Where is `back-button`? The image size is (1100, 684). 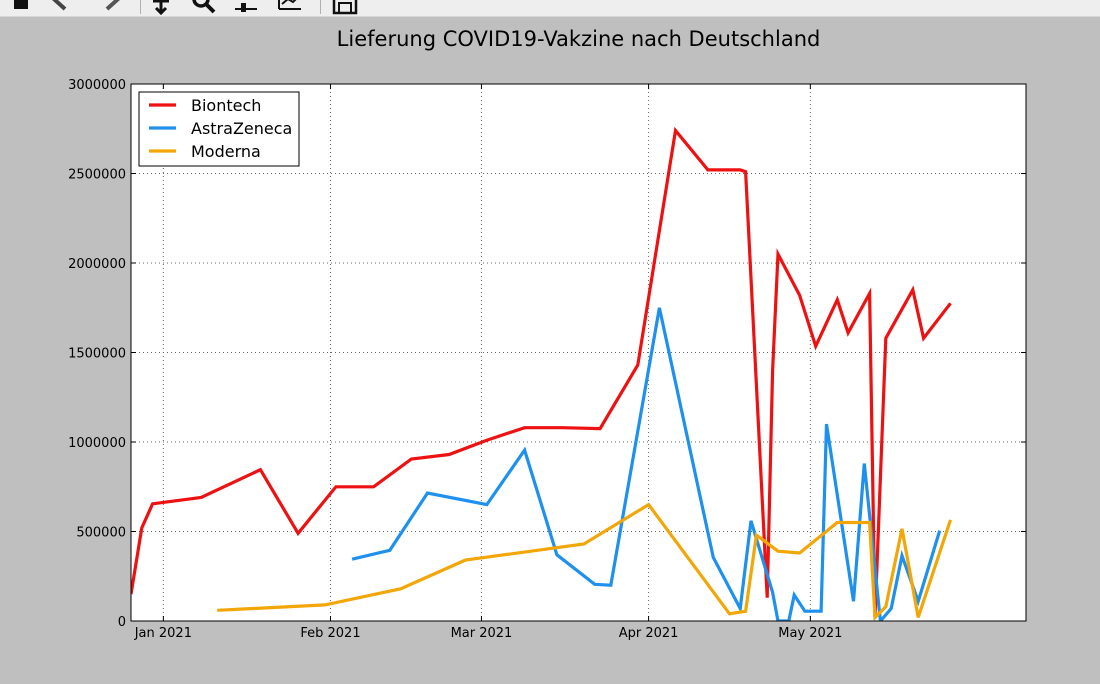
back-button is located at coordinates (63, 8).